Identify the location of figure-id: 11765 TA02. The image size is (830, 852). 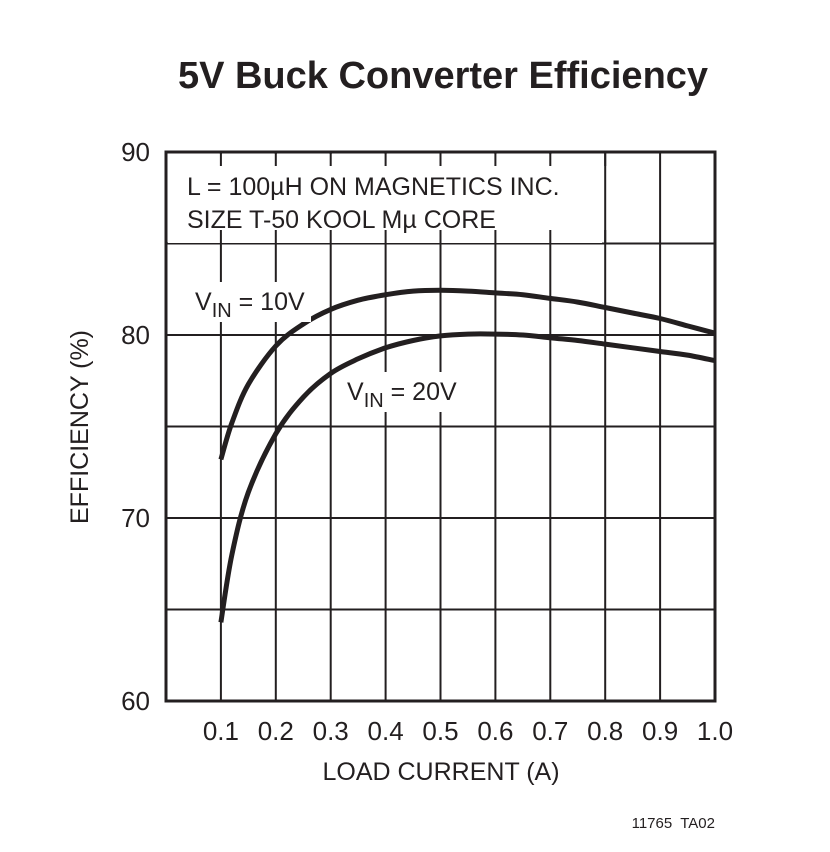
(673, 823).